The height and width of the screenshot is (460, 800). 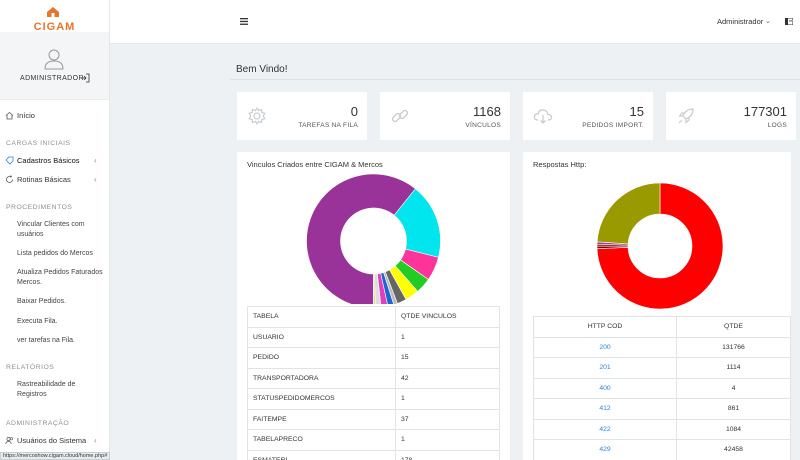 I want to click on cloud-download-icon, so click(x=543, y=116).